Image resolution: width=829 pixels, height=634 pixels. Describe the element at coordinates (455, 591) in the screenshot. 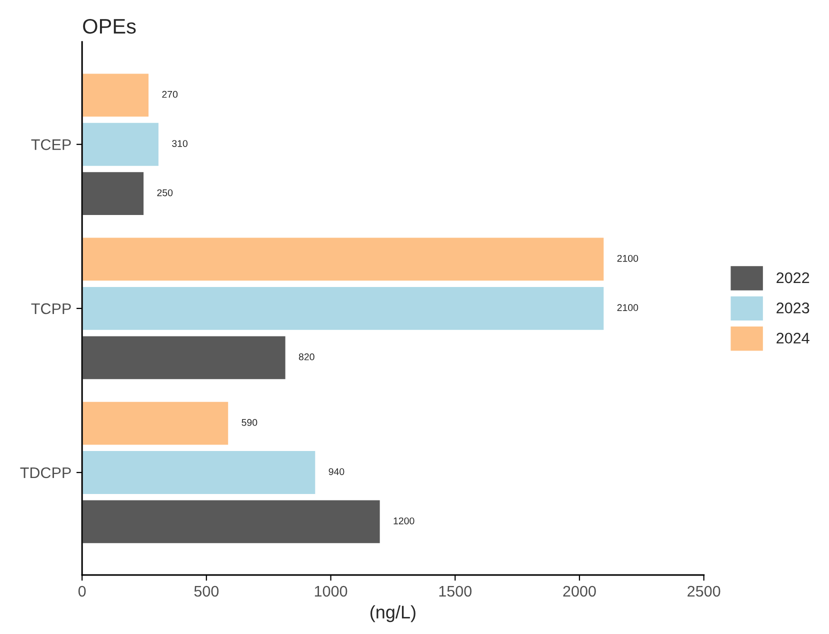

I see `x-tick-label: 1500` at that location.